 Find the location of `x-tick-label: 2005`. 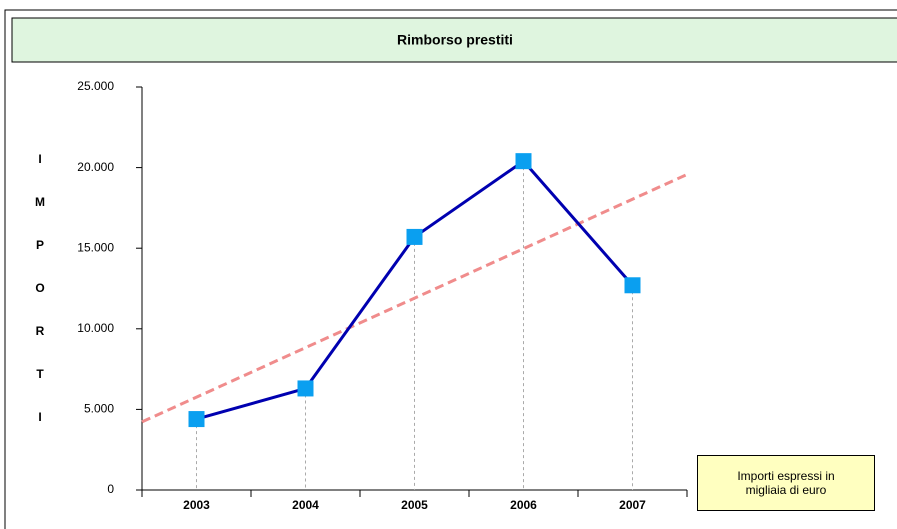

x-tick-label: 2005 is located at coordinates (414, 505).